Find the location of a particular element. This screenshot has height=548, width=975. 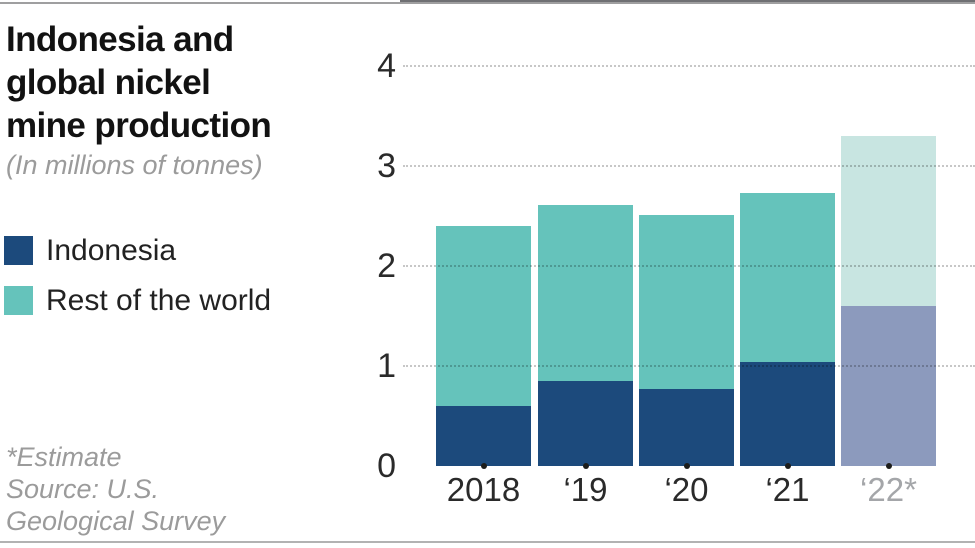

gridline-y1 is located at coordinates (689, 366).